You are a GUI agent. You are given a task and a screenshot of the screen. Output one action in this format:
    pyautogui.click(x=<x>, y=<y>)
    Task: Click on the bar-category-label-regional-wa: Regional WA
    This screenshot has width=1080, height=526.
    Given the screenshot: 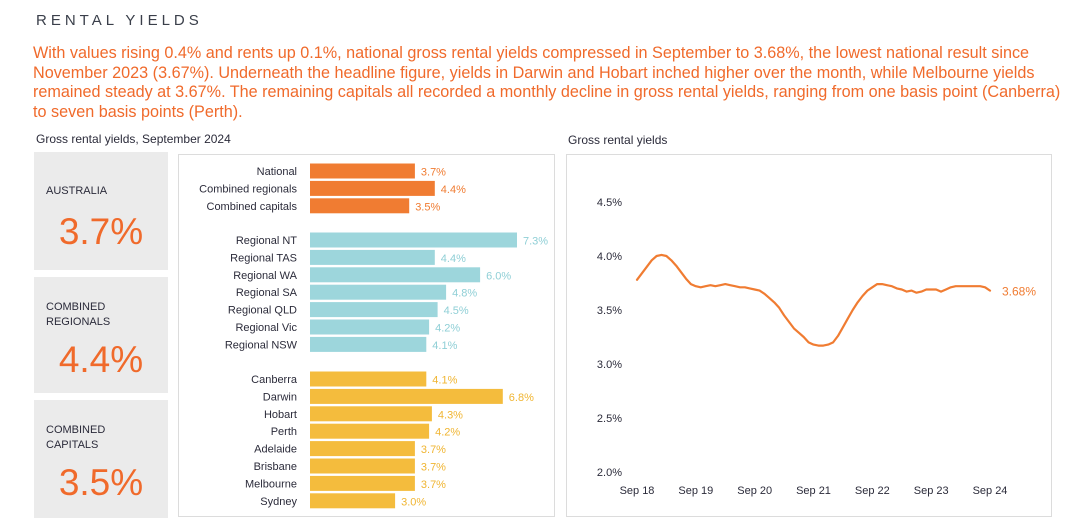 What is the action you would take?
    pyautogui.click(x=265, y=276)
    